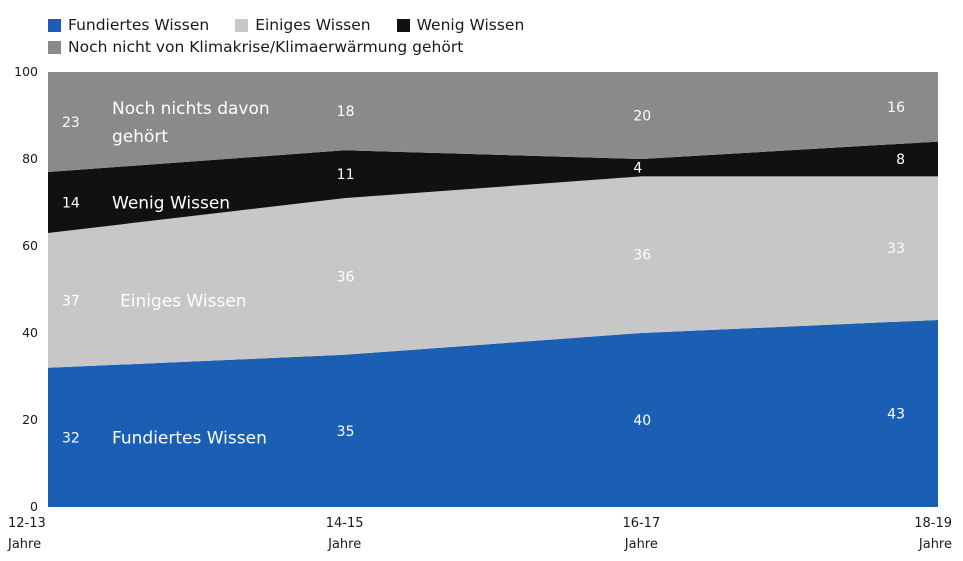  I want to click on series-annotation: Wenig Wissen, so click(171, 204).